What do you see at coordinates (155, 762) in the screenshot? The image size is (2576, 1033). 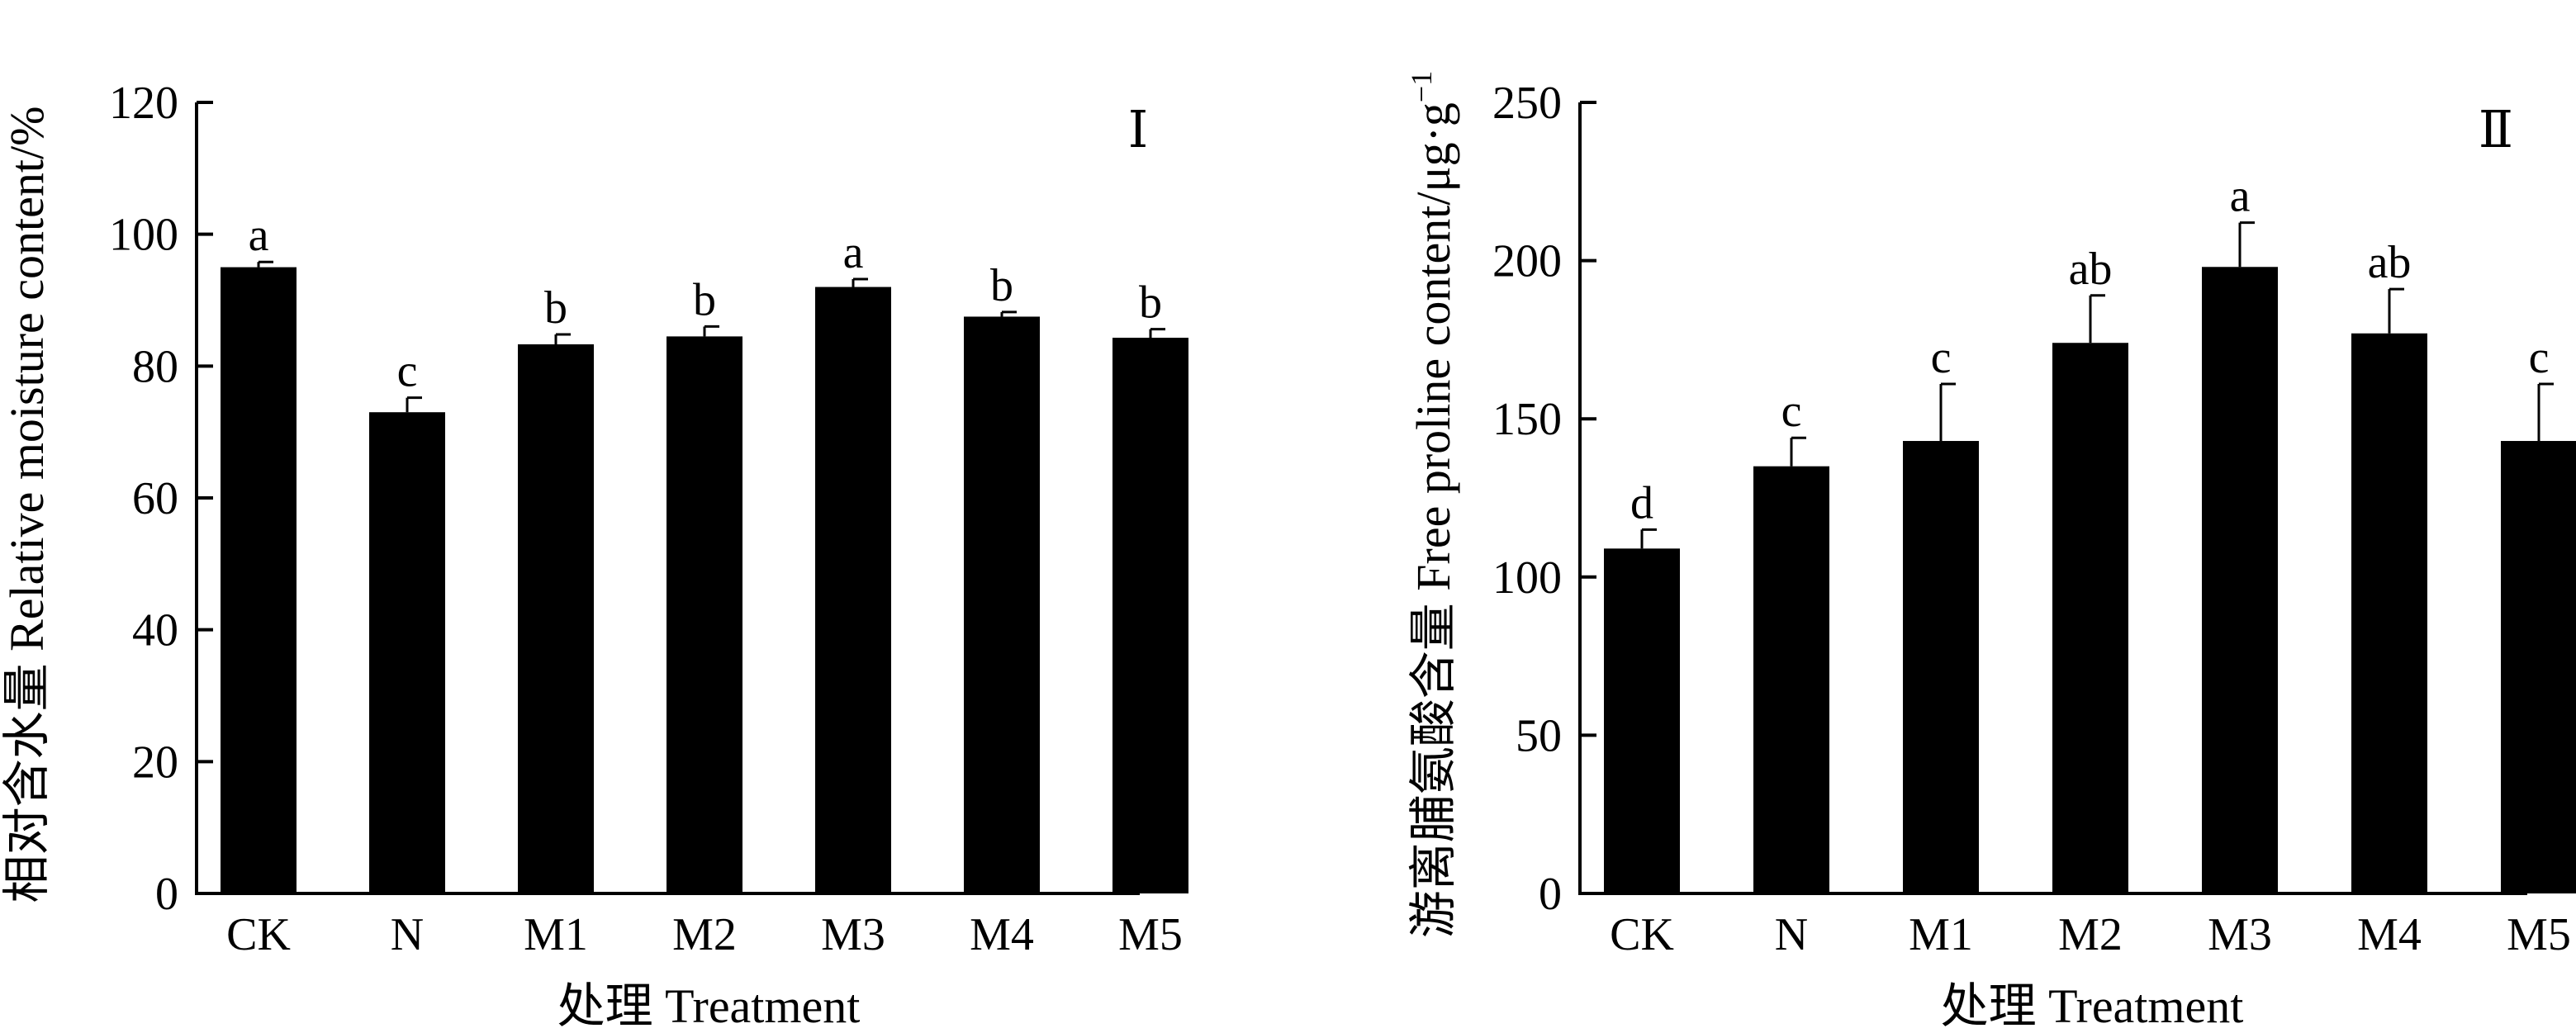 I see `y-tick-label: 20` at bounding box center [155, 762].